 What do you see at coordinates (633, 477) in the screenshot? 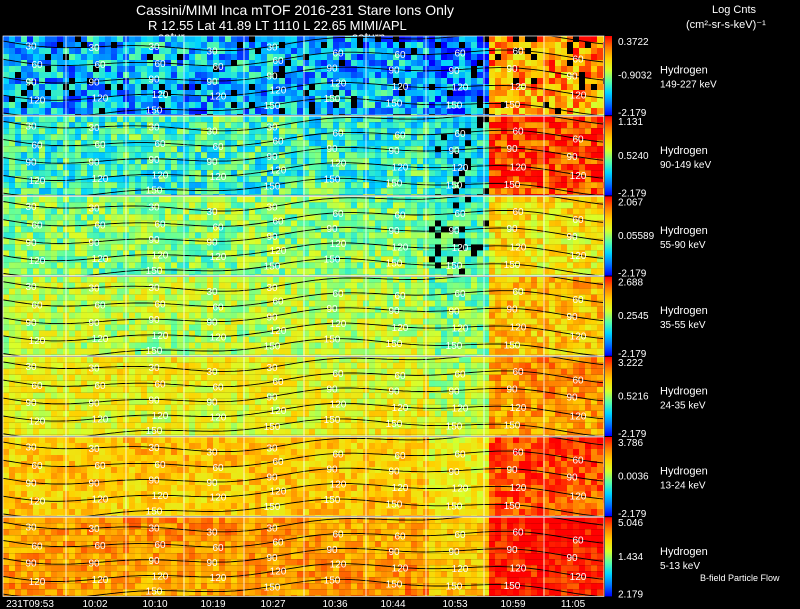
I see `colorbar-mid-label: 0.0036` at bounding box center [633, 477].